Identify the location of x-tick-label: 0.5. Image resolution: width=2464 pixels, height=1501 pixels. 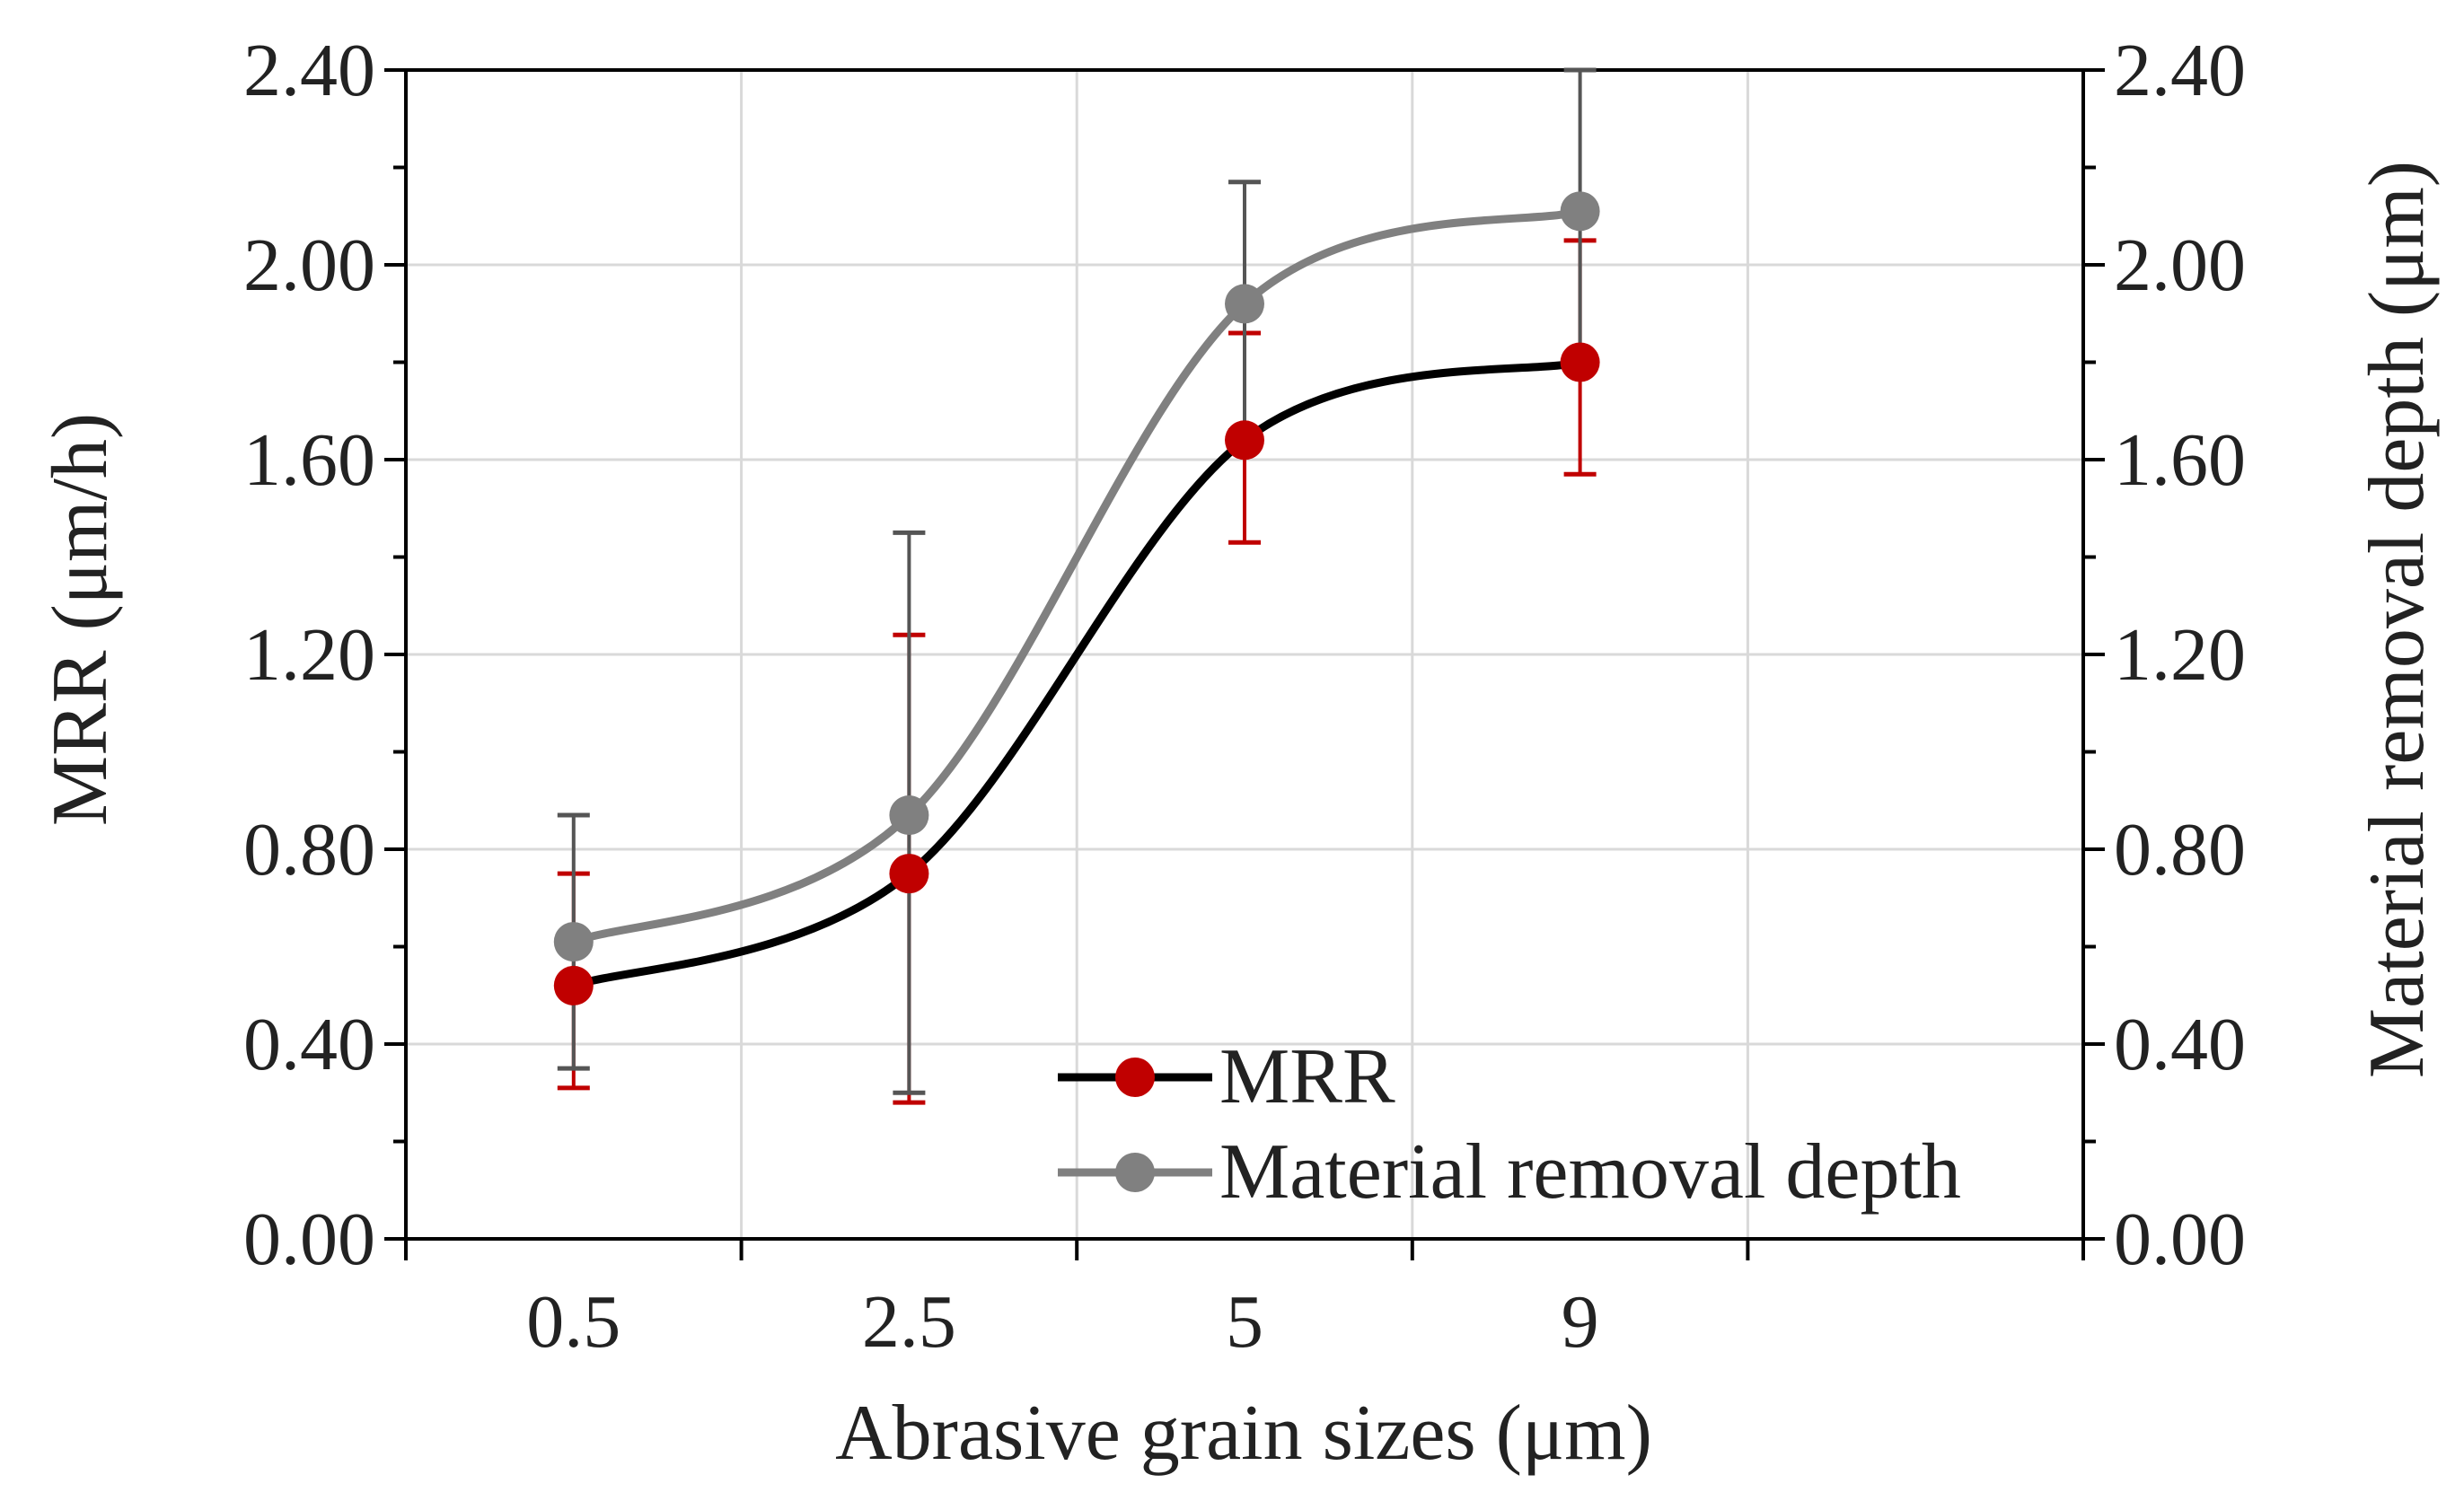
(573, 1322).